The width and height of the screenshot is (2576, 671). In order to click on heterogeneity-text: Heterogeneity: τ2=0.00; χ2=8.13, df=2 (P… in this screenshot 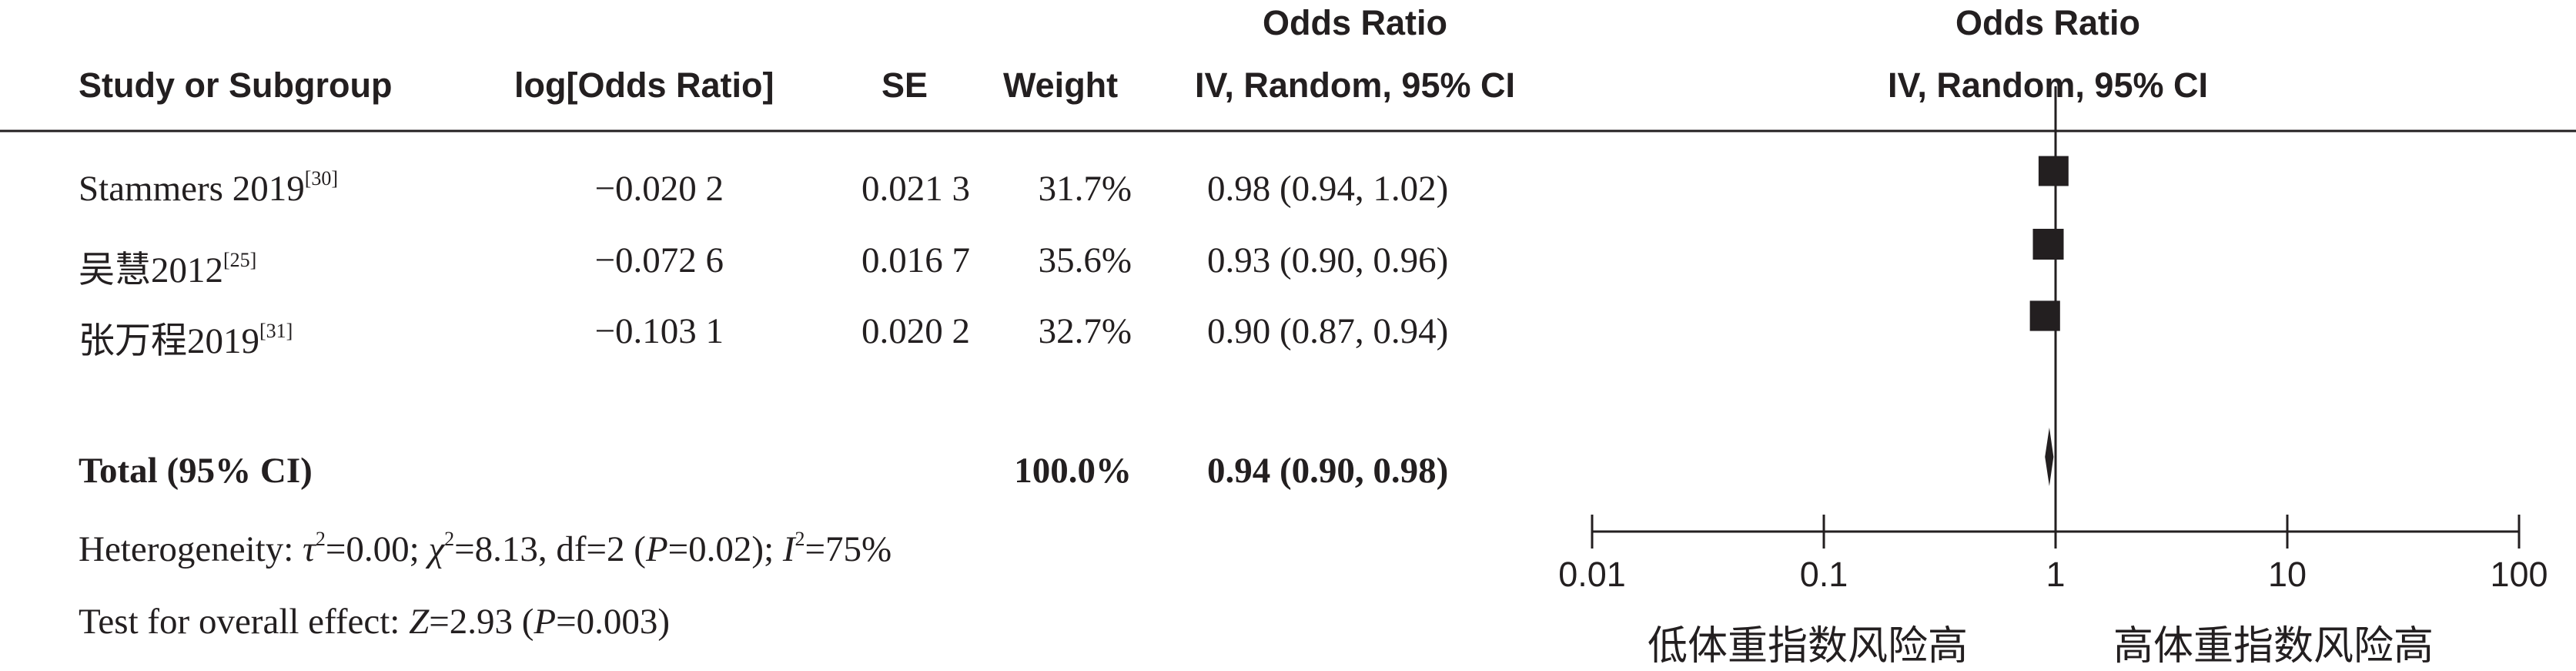, I will do `click(486, 549)`.